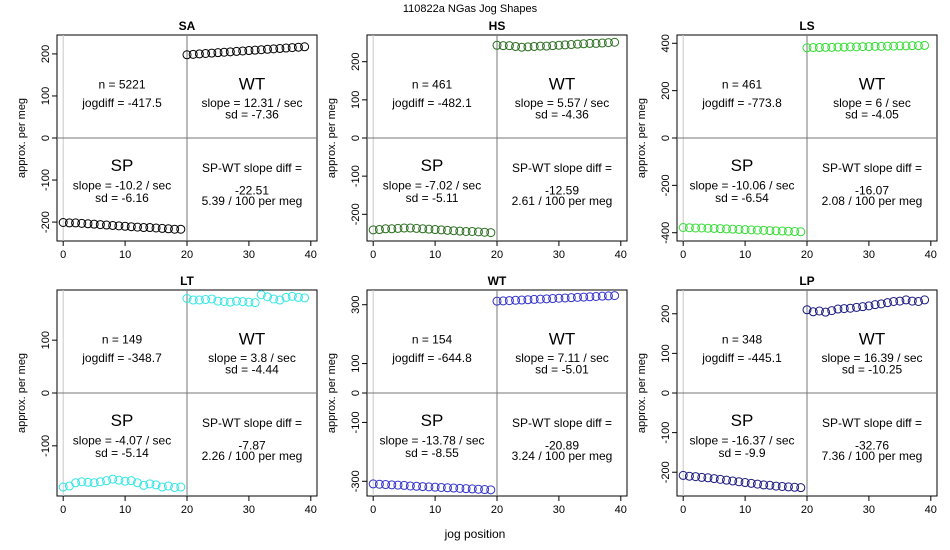  I want to click on x-tick-label: 30, so click(249, 510).